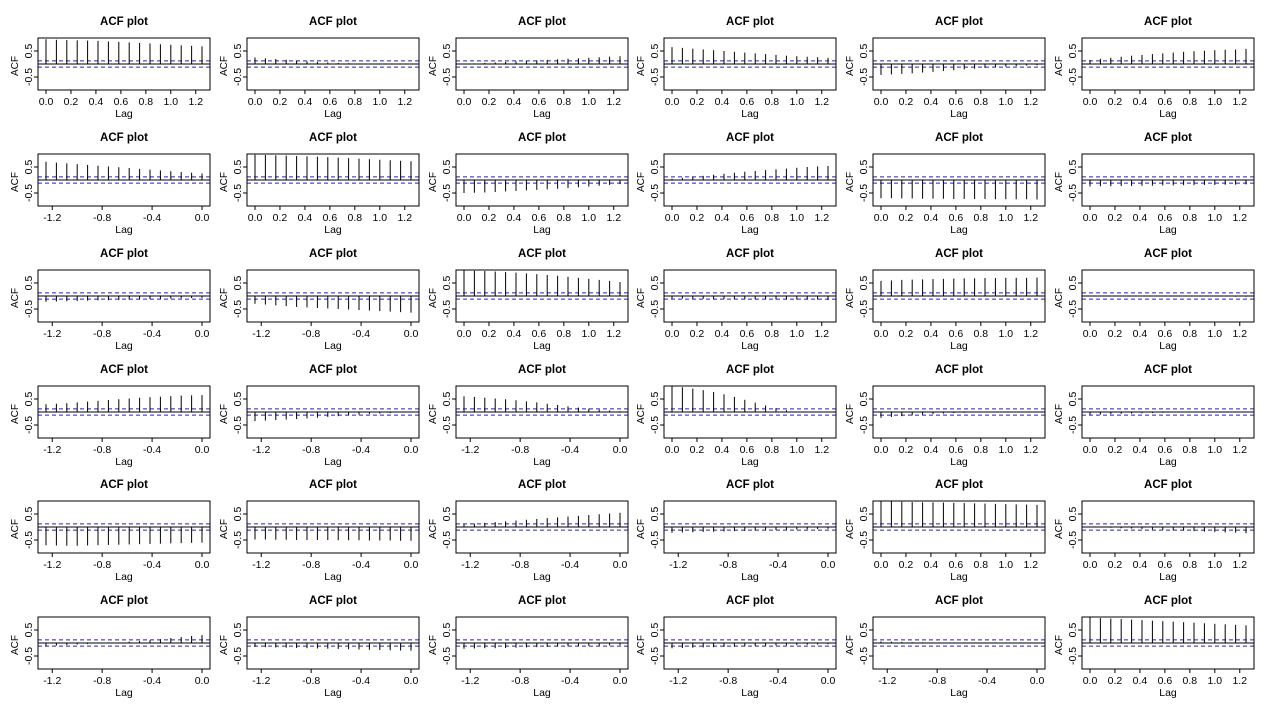  What do you see at coordinates (722, 218) in the screenshot?
I see `x-tick-label: 0.4` at bounding box center [722, 218].